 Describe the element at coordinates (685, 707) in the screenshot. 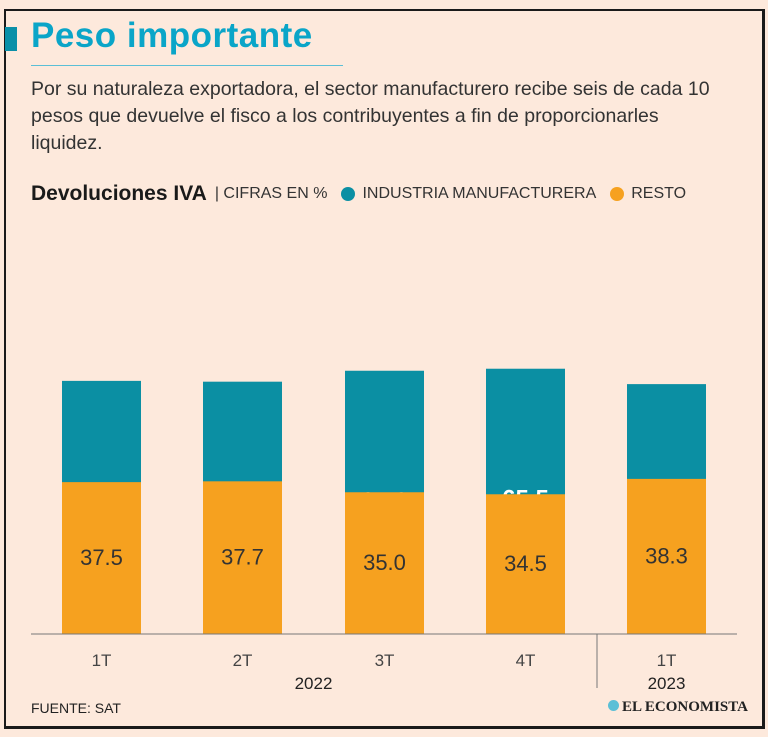

I see `logo-text: EL ECONOMISTA` at that location.